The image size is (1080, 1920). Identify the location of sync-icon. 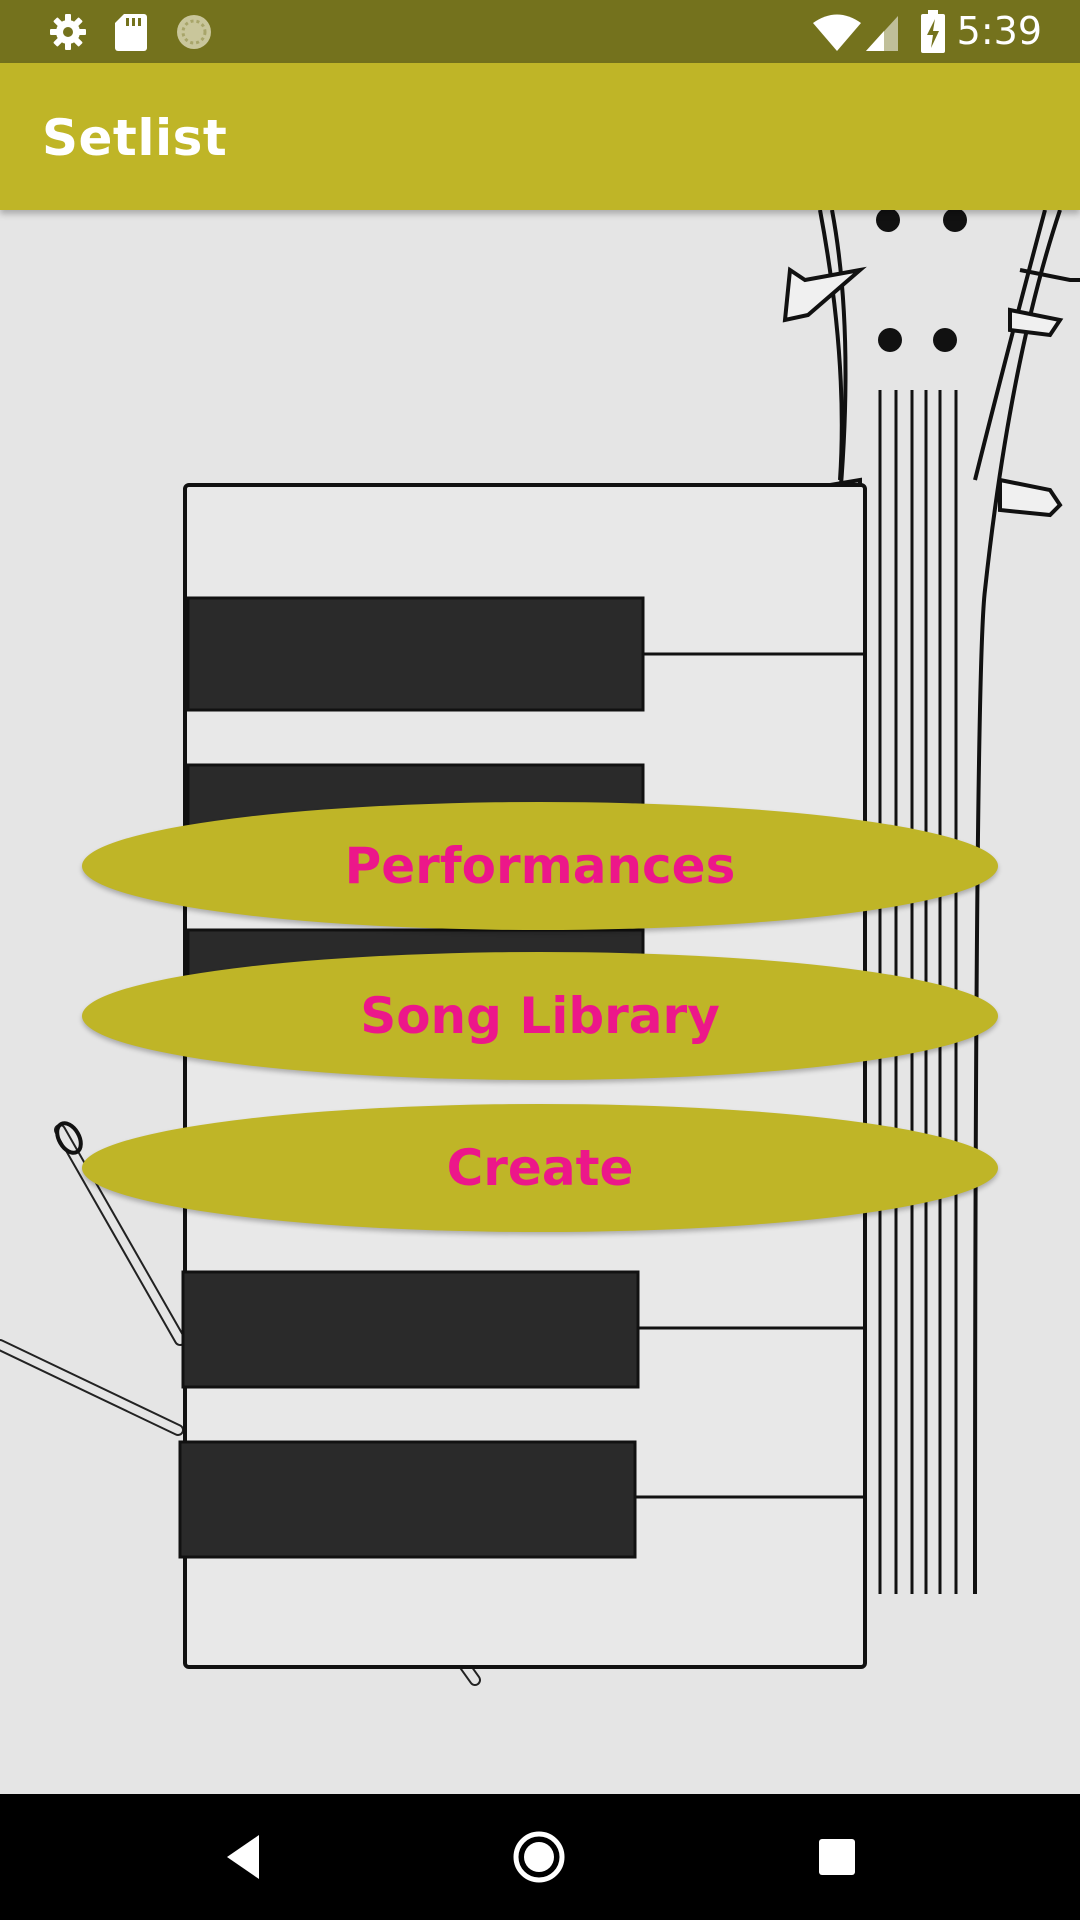
(194, 32).